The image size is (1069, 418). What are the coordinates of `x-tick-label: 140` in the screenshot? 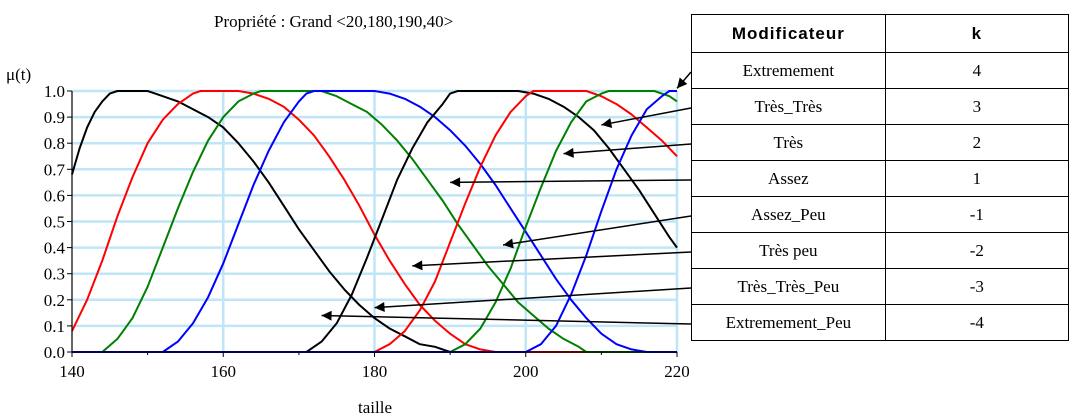 It's located at (72, 371).